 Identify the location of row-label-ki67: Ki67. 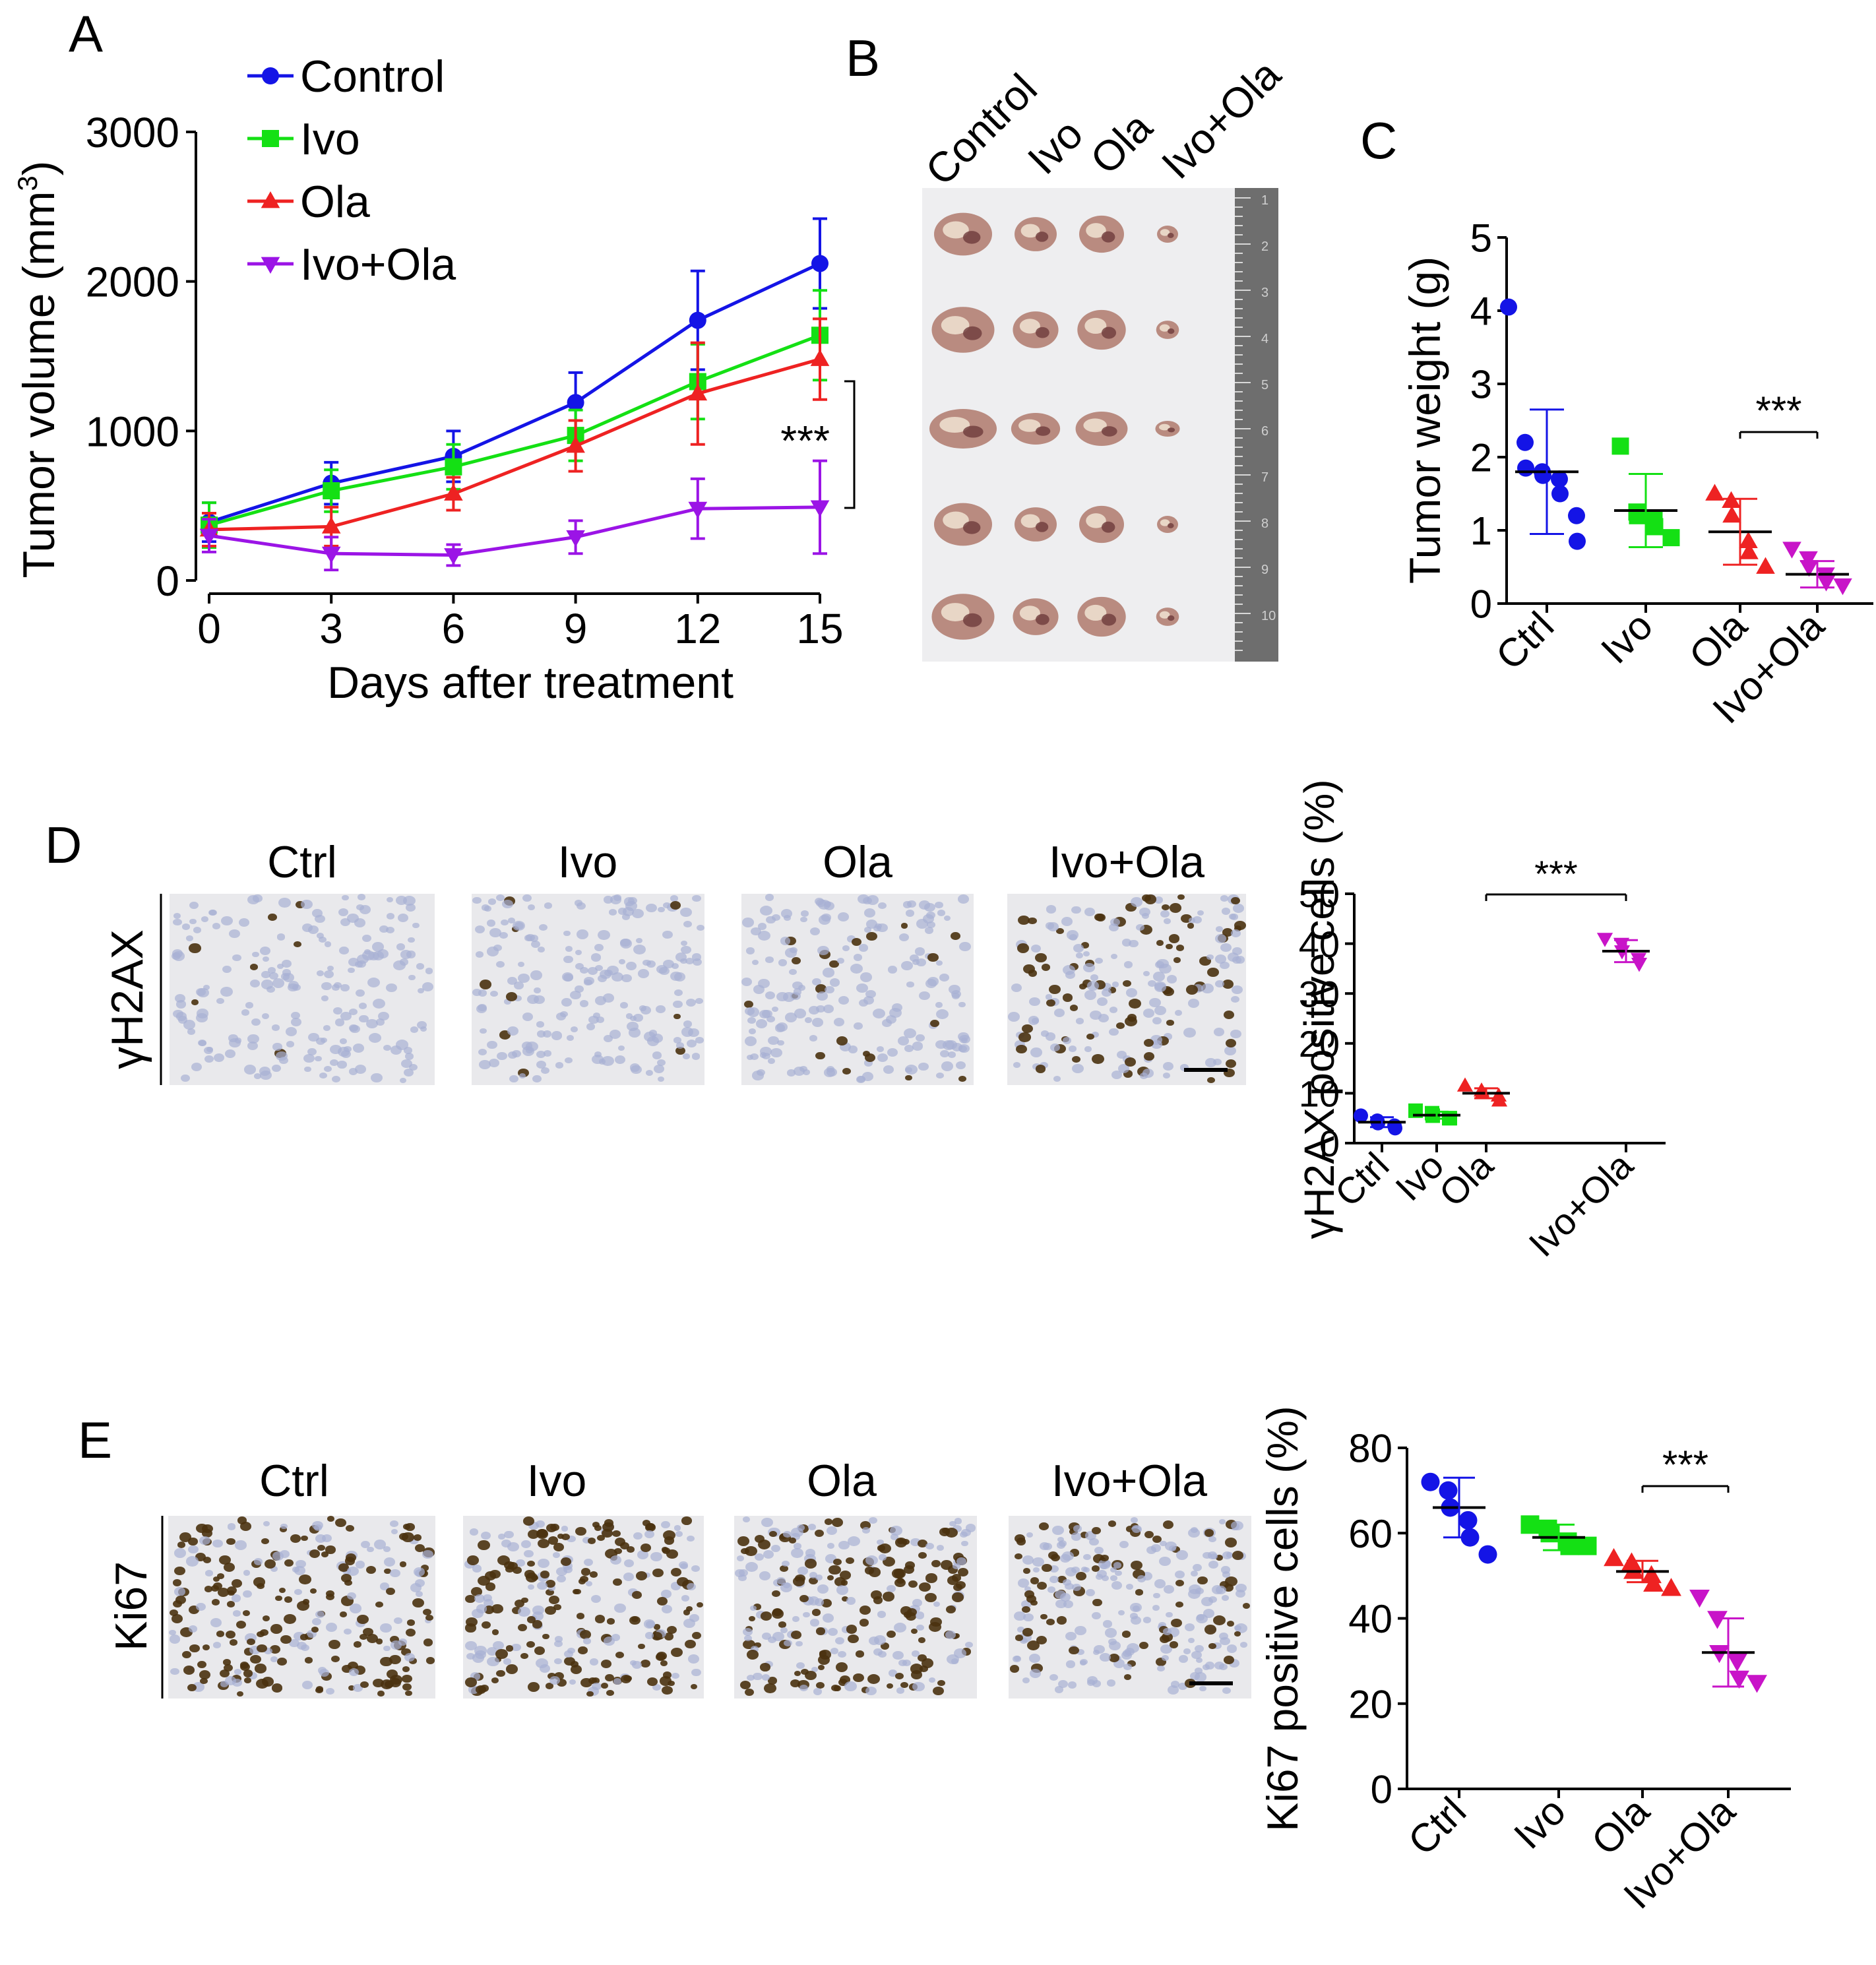
(131, 1606).